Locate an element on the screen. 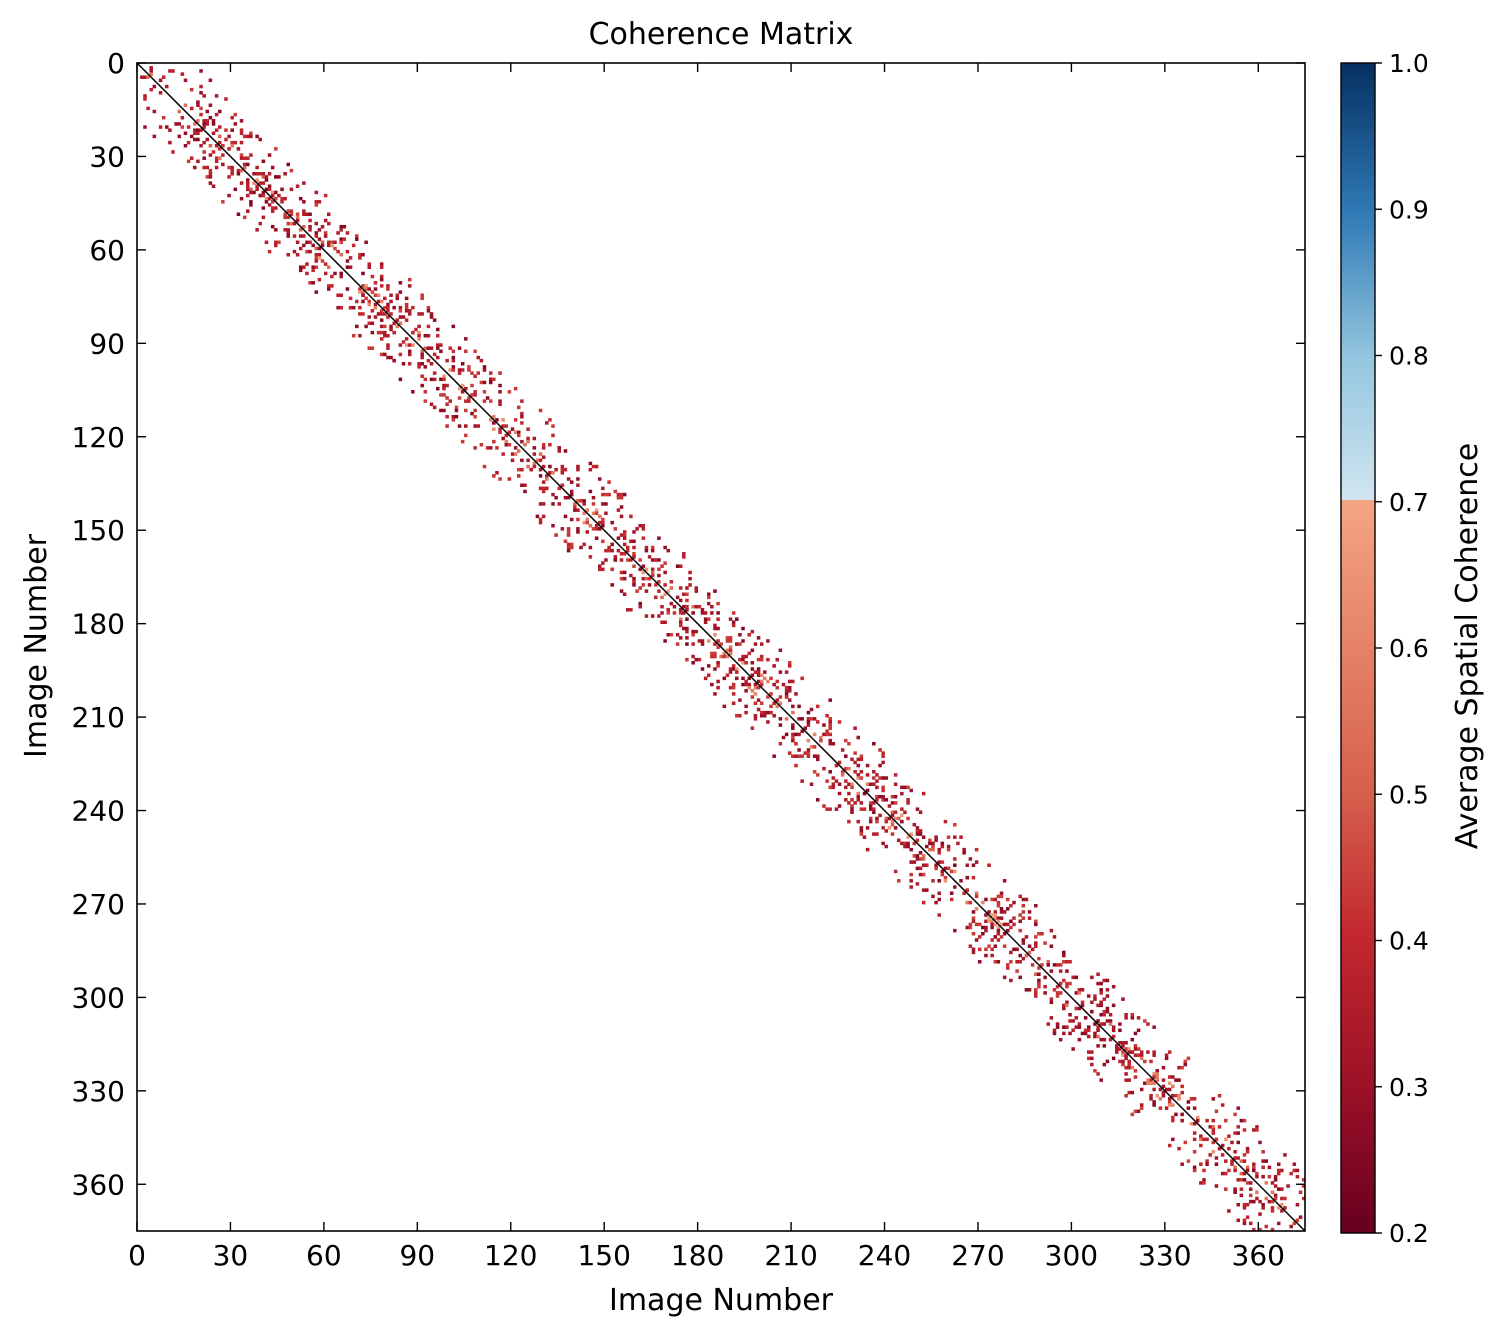  y-tick-label: 270 is located at coordinates (98, 904).